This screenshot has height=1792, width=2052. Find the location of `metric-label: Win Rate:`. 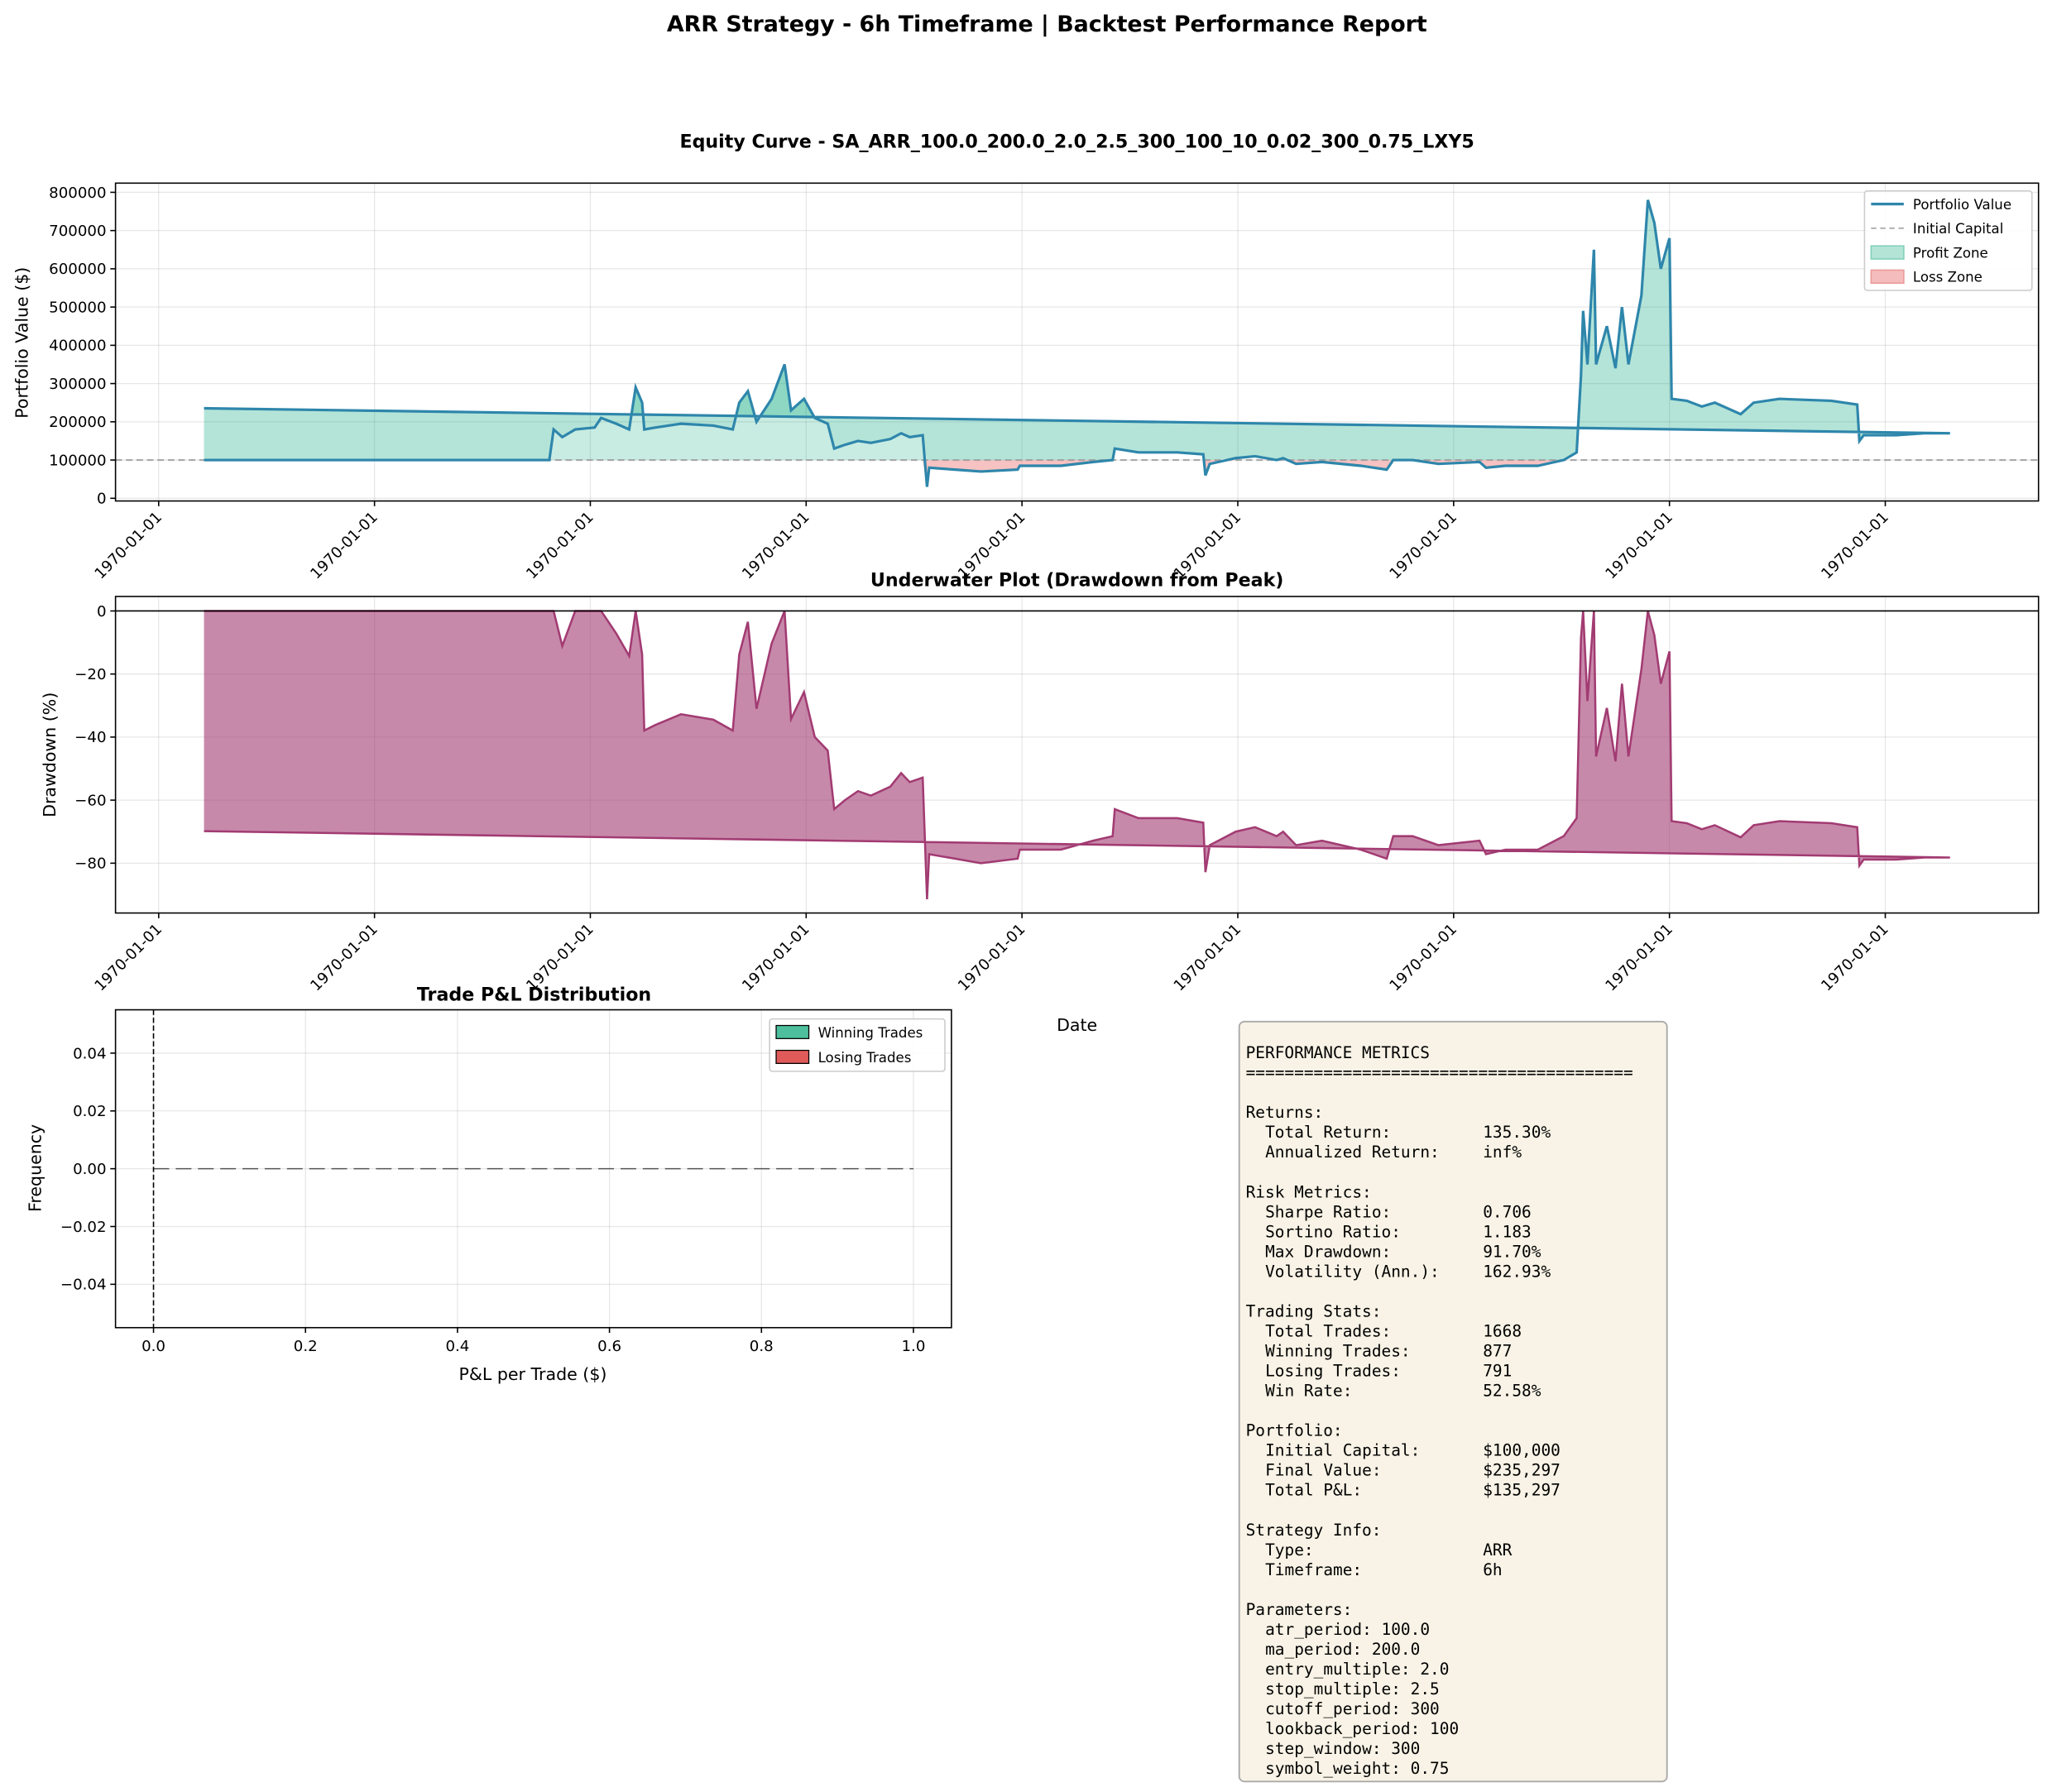

metric-label: Win Rate: is located at coordinates (1308, 1391).